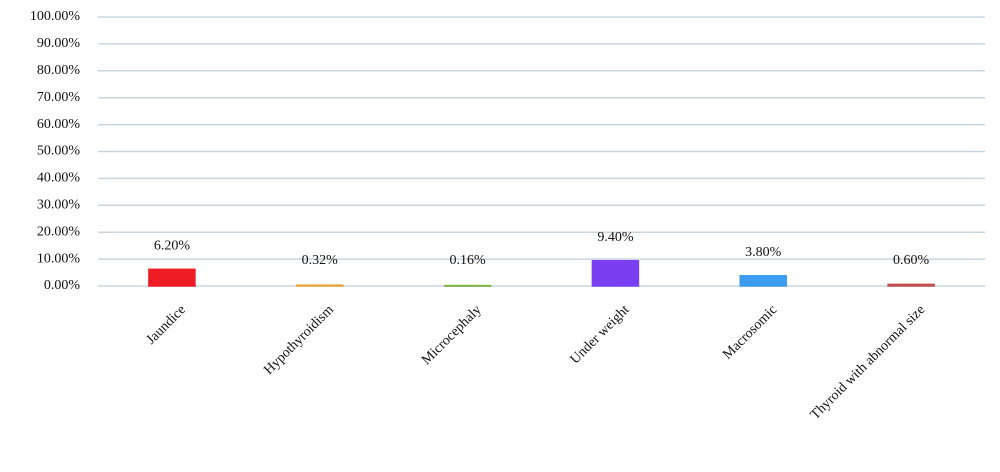 The height and width of the screenshot is (472, 1000). Describe the element at coordinates (59, 97) in the screenshot. I see `y-tick-label: 70.00%` at that location.